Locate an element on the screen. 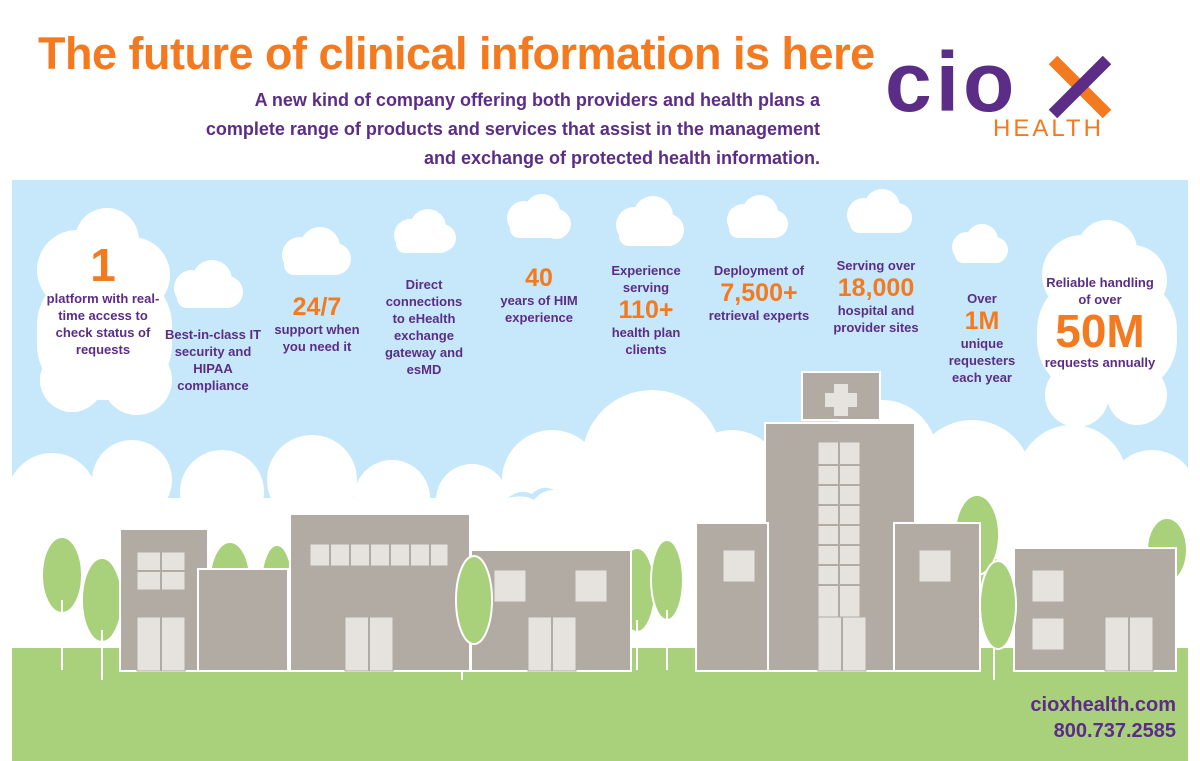  stat-value: 40 is located at coordinates (539, 278).